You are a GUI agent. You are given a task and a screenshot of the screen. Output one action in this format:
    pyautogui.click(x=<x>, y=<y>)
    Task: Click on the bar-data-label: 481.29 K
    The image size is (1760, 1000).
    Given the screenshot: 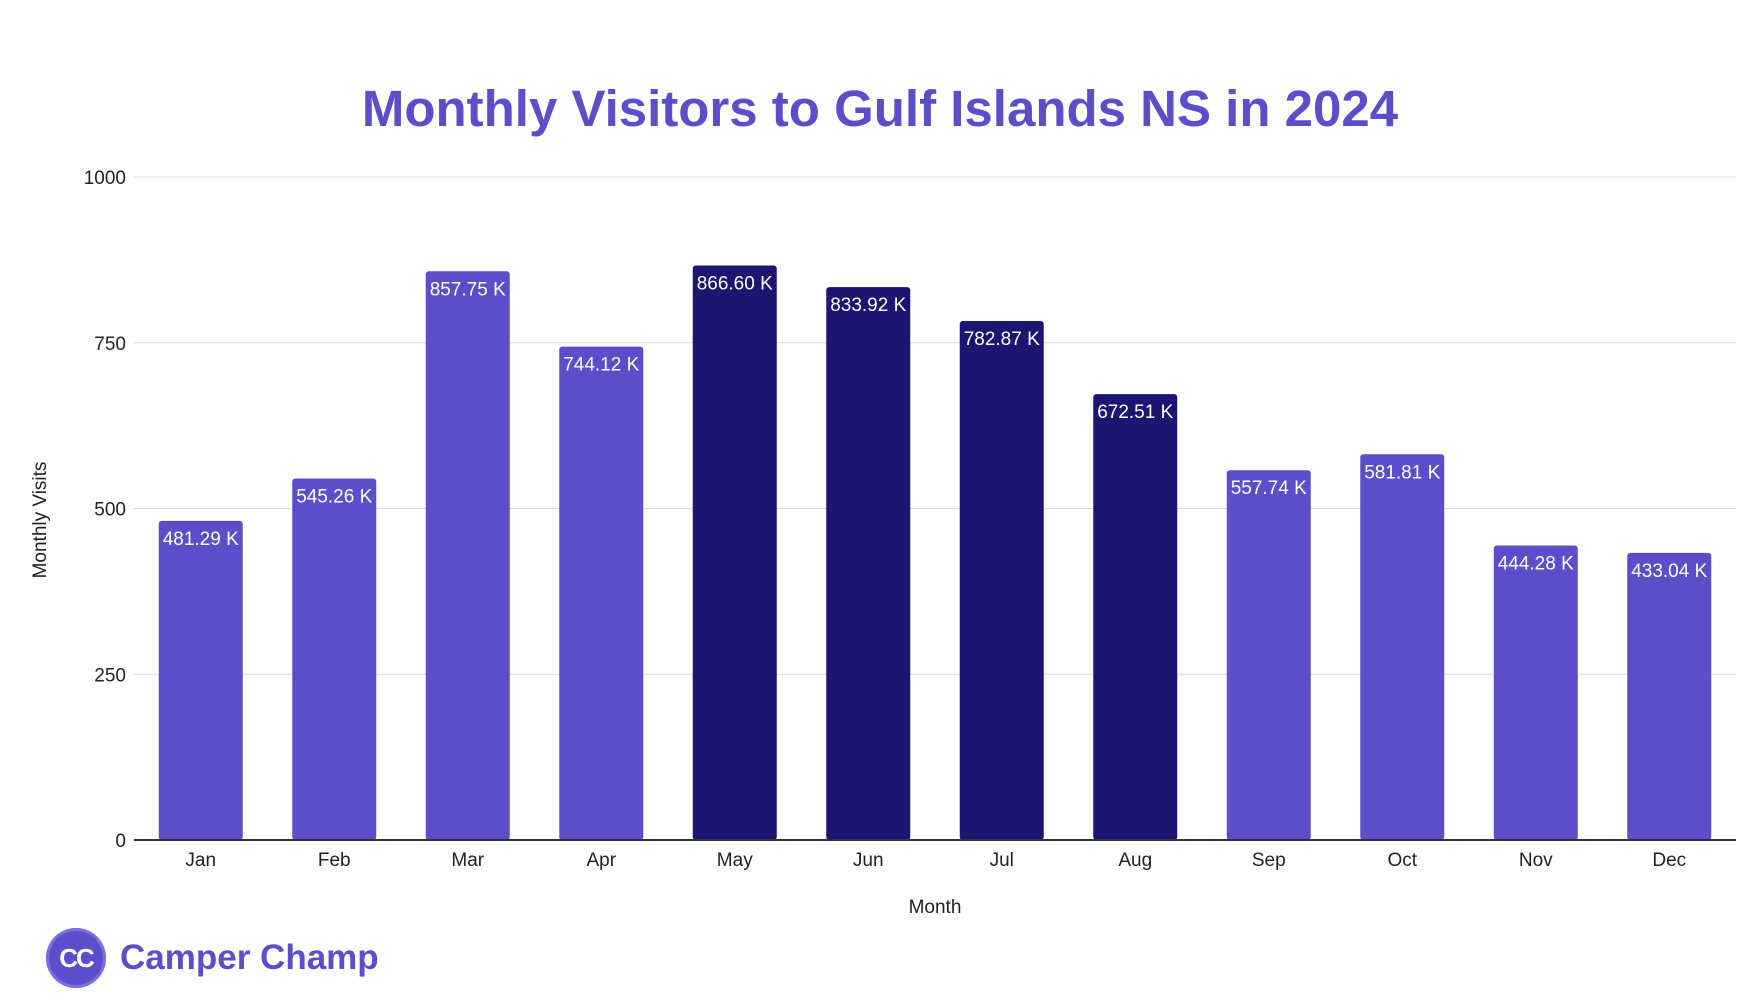 What is the action you would take?
    pyautogui.click(x=201, y=539)
    